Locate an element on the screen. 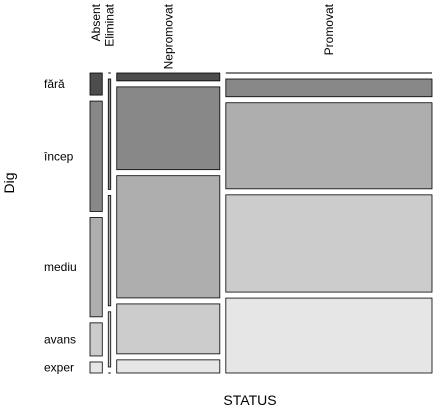 The height and width of the screenshot is (412, 435). column-label: Eliminat is located at coordinates (110, 24).